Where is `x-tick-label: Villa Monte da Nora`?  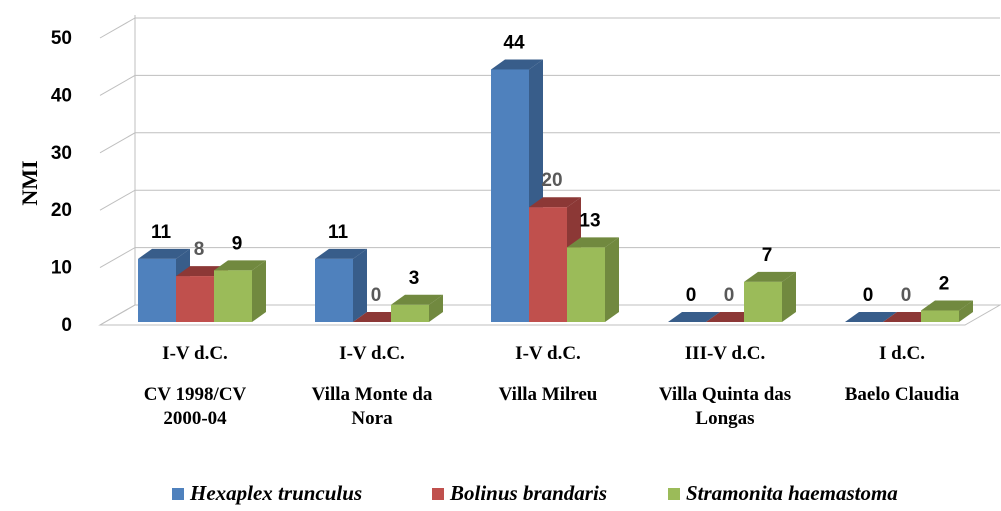 x-tick-label: Villa Monte da Nora is located at coordinates (372, 406).